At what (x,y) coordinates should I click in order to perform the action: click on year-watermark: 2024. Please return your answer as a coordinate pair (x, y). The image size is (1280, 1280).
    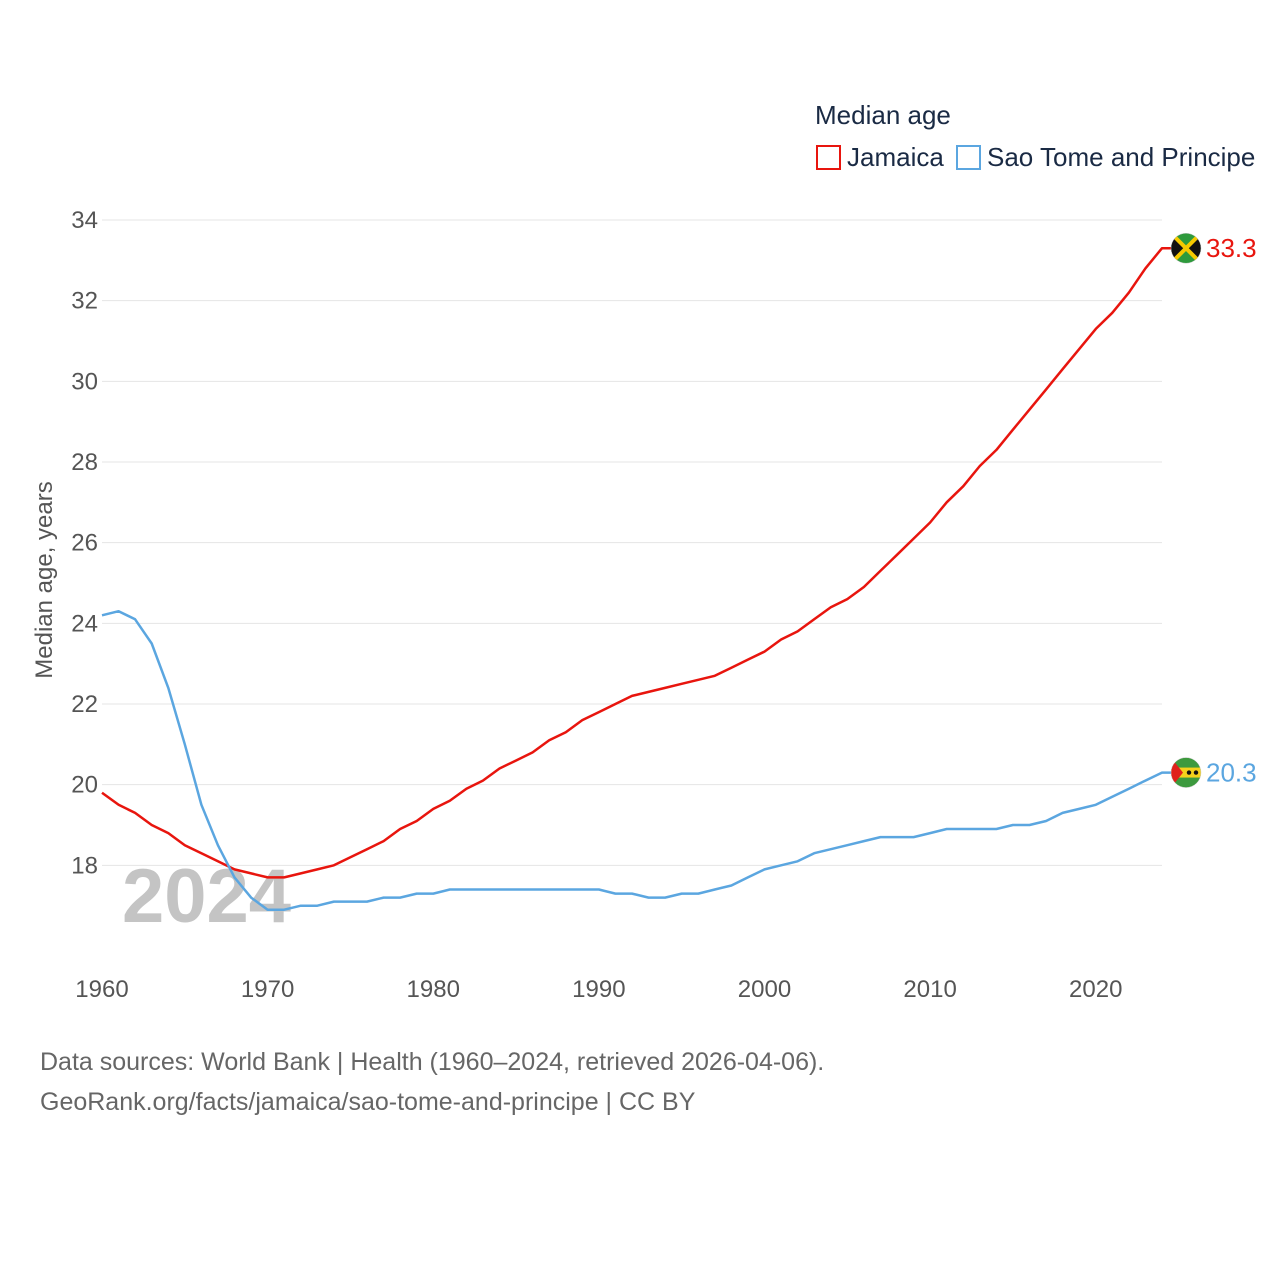
    Looking at the image, I should click on (206, 896).